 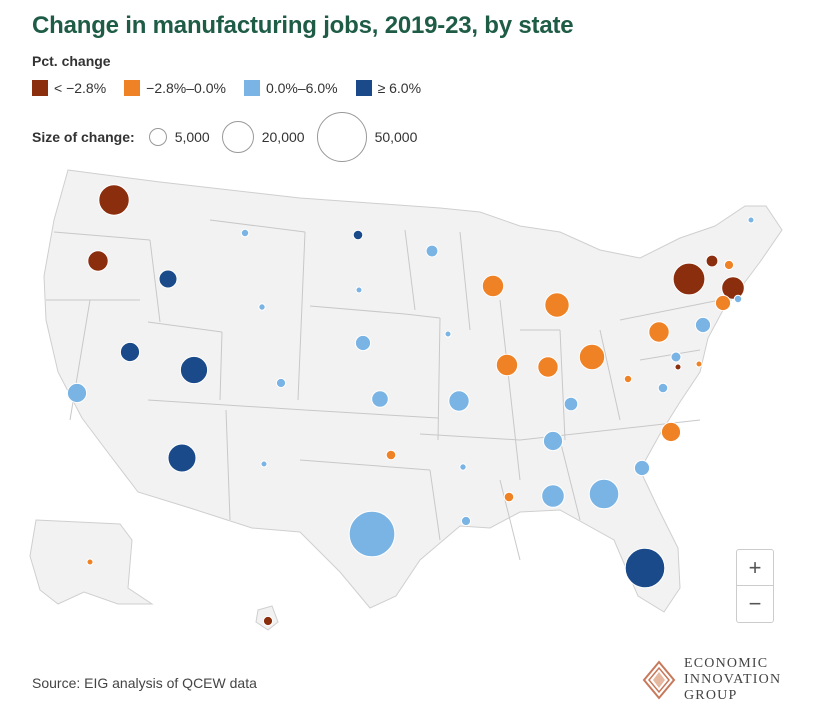 I want to click on color-legend: < −2.8% −2.8%–0.0% 0.0%–6.0% ≥ 6.0%, so click(x=235, y=88).